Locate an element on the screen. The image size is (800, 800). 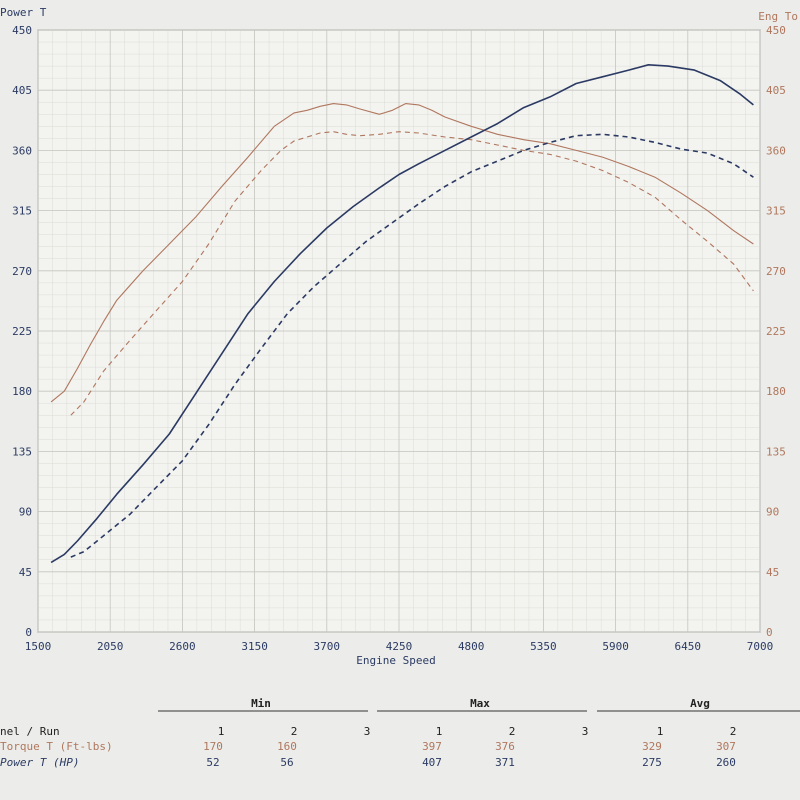
x-tick-2600: 2600 is located at coordinates (182, 646).